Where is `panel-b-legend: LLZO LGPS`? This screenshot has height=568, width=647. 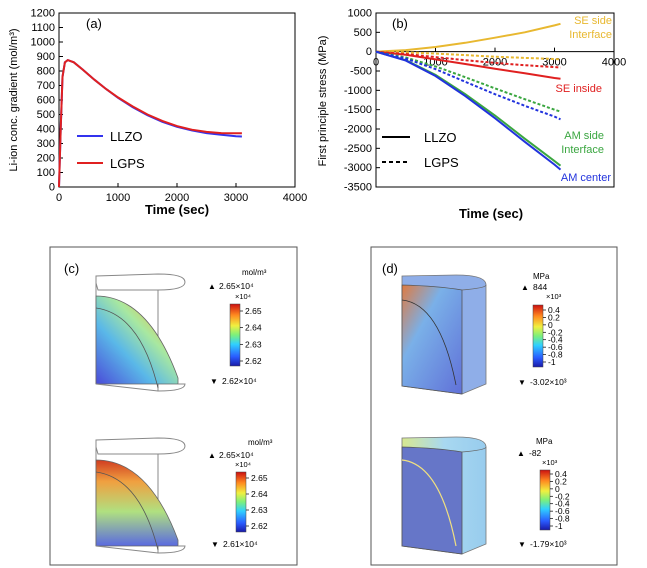
panel-b-legend: LLZO LGPS is located at coordinates (420, 150).